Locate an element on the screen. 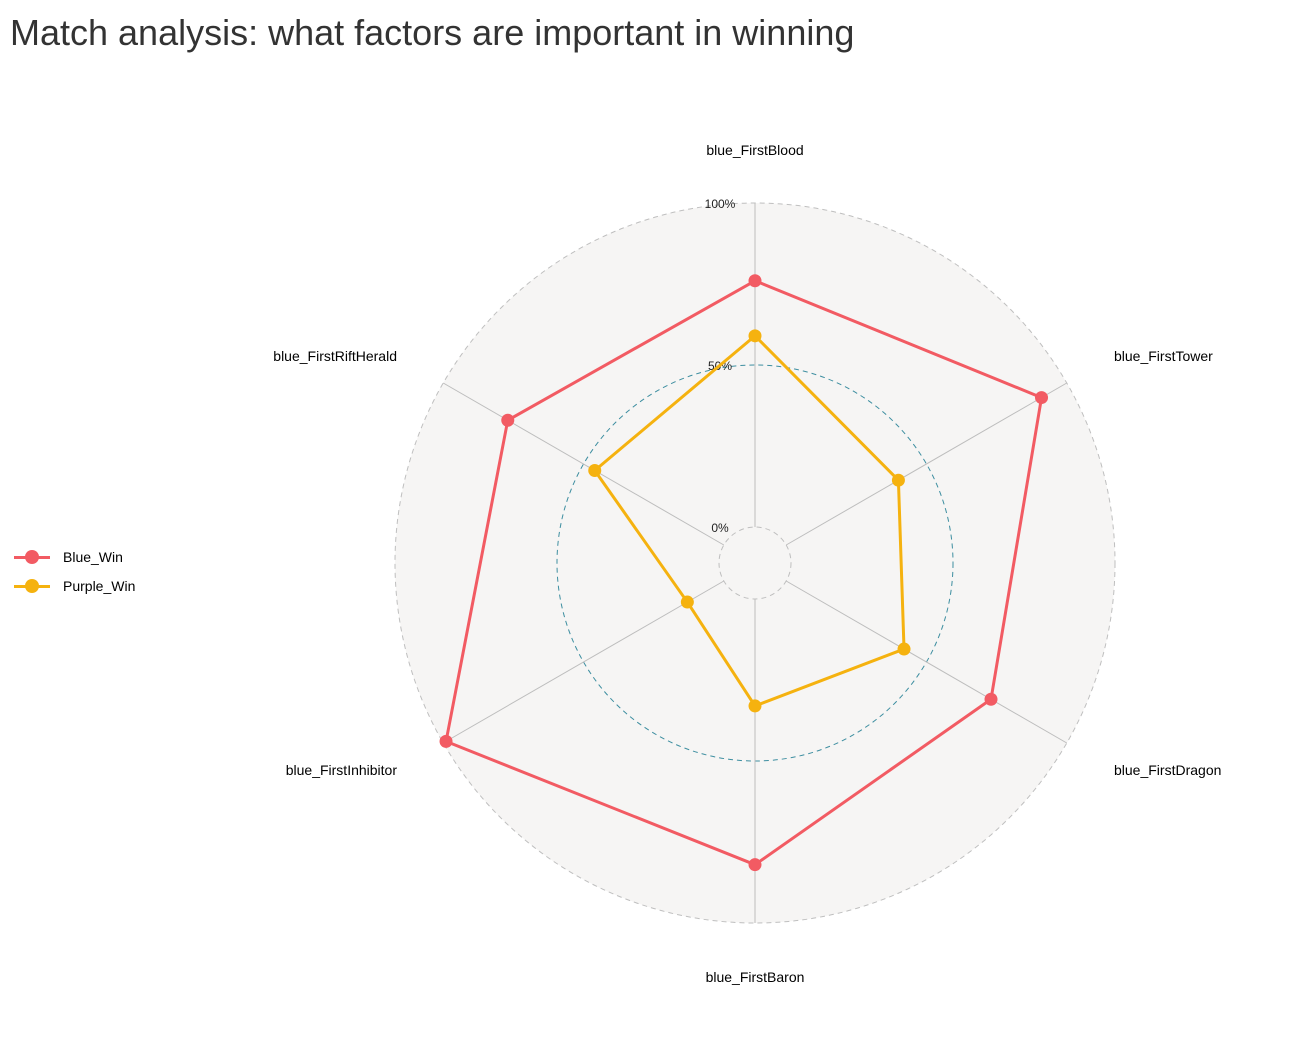 This screenshot has height=1043, width=1309. axis-spoke-blue_FirstTower is located at coordinates (926, 464).